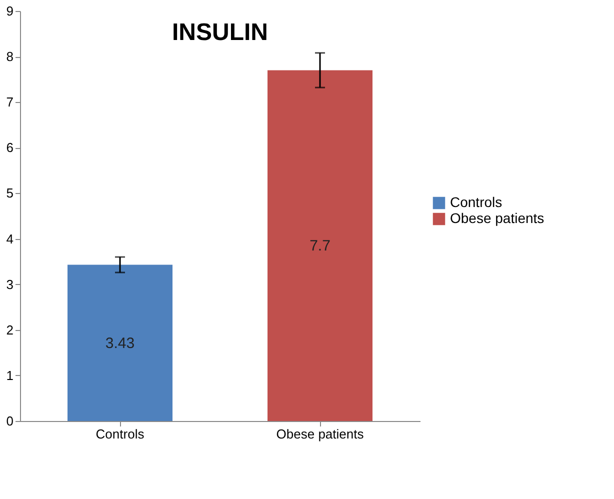 The height and width of the screenshot is (499, 614). Describe the element at coordinates (10, 330) in the screenshot. I see `y-tick-label: 2` at that location.